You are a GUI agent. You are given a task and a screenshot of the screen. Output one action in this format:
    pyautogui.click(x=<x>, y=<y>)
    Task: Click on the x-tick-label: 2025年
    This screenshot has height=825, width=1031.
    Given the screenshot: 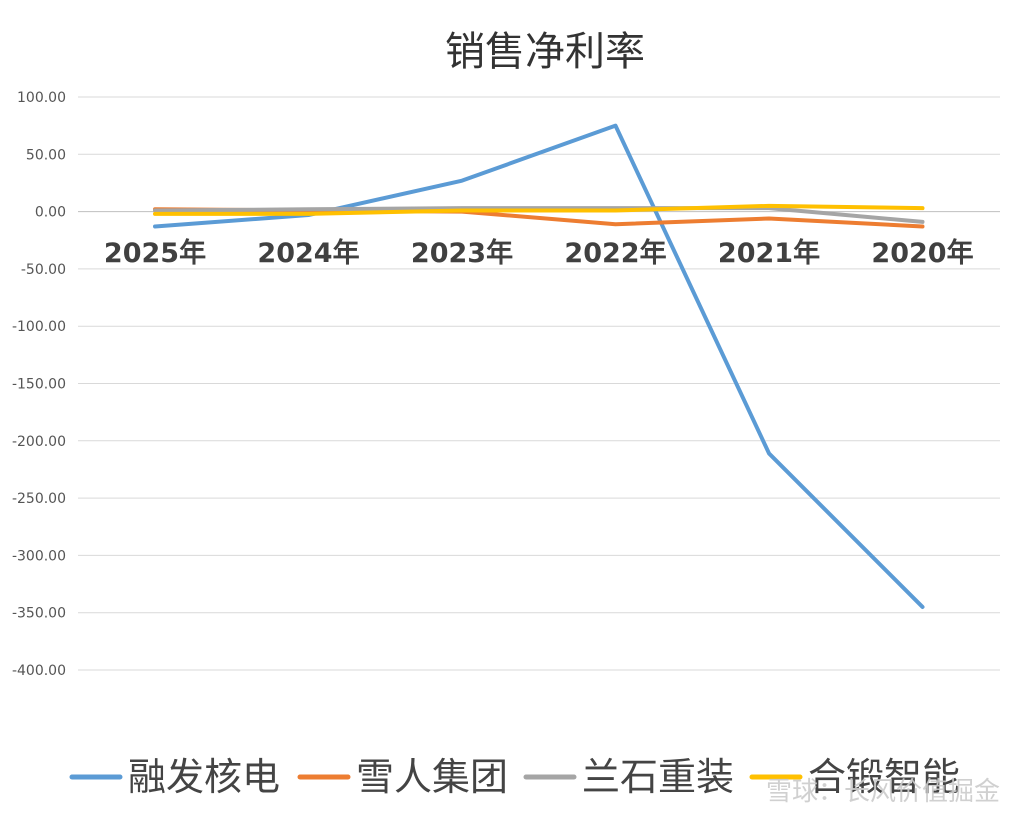 What is the action you would take?
    pyautogui.click(x=155, y=253)
    